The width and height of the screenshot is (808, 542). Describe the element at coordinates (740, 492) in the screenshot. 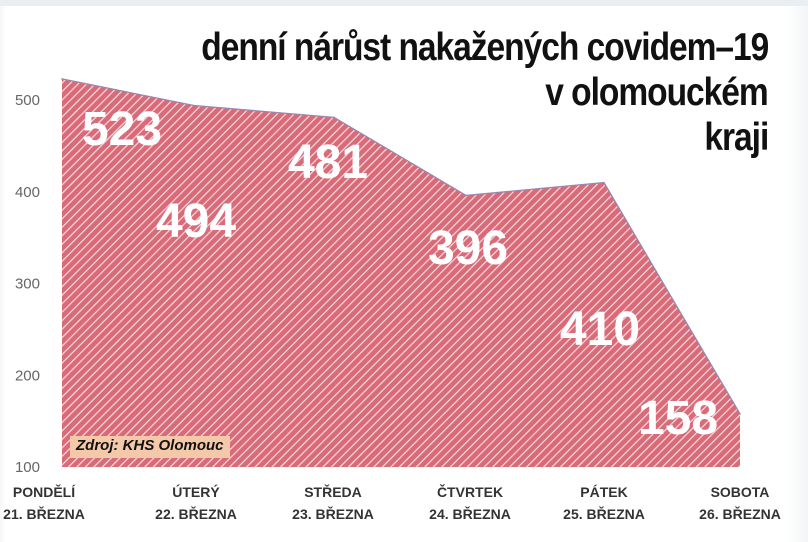

I see `x-tick-day-5: SOBOTA` at that location.